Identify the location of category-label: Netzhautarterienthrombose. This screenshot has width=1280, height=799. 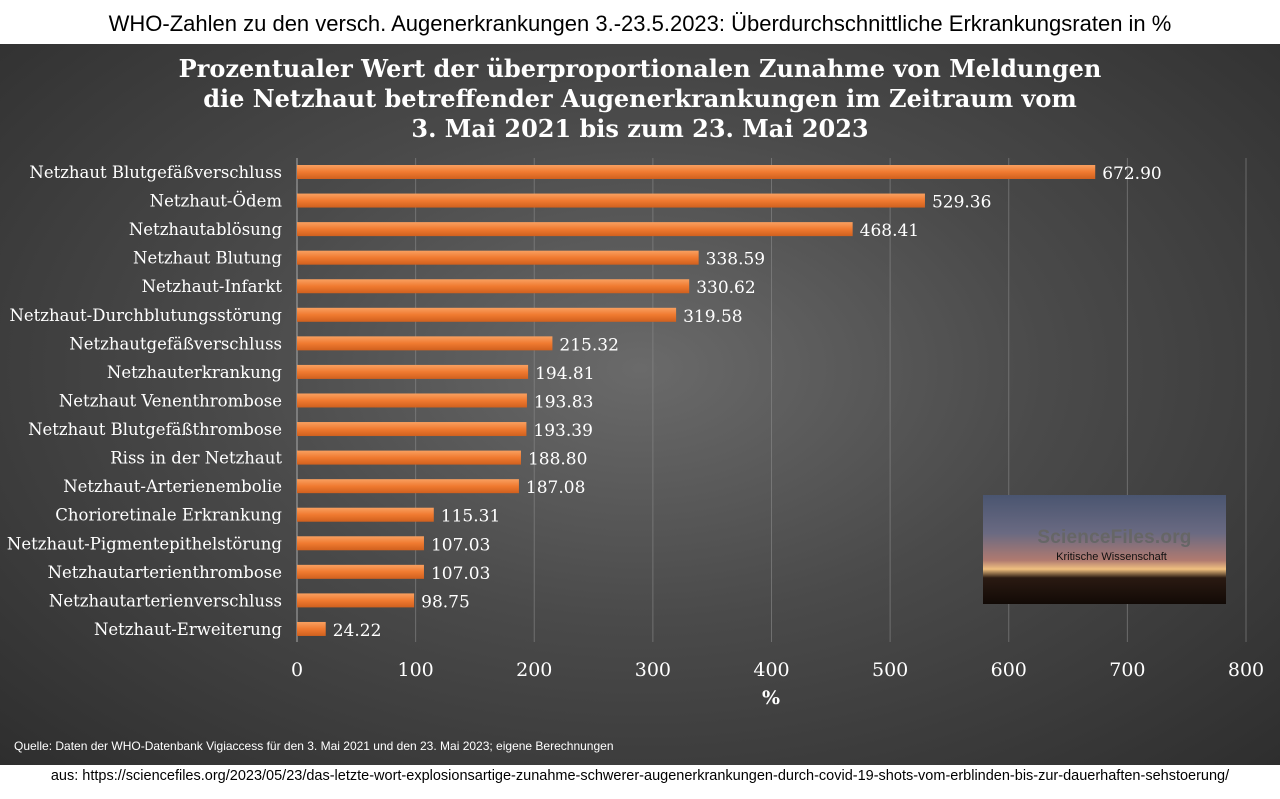
(165, 572).